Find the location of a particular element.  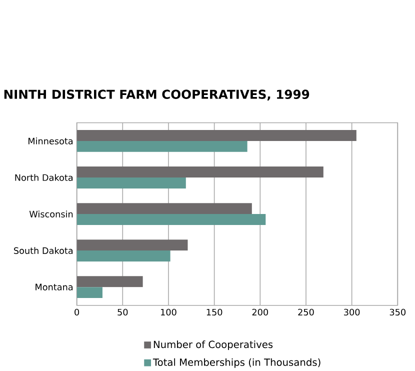

y-tick-label: Montana is located at coordinates (54, 287).